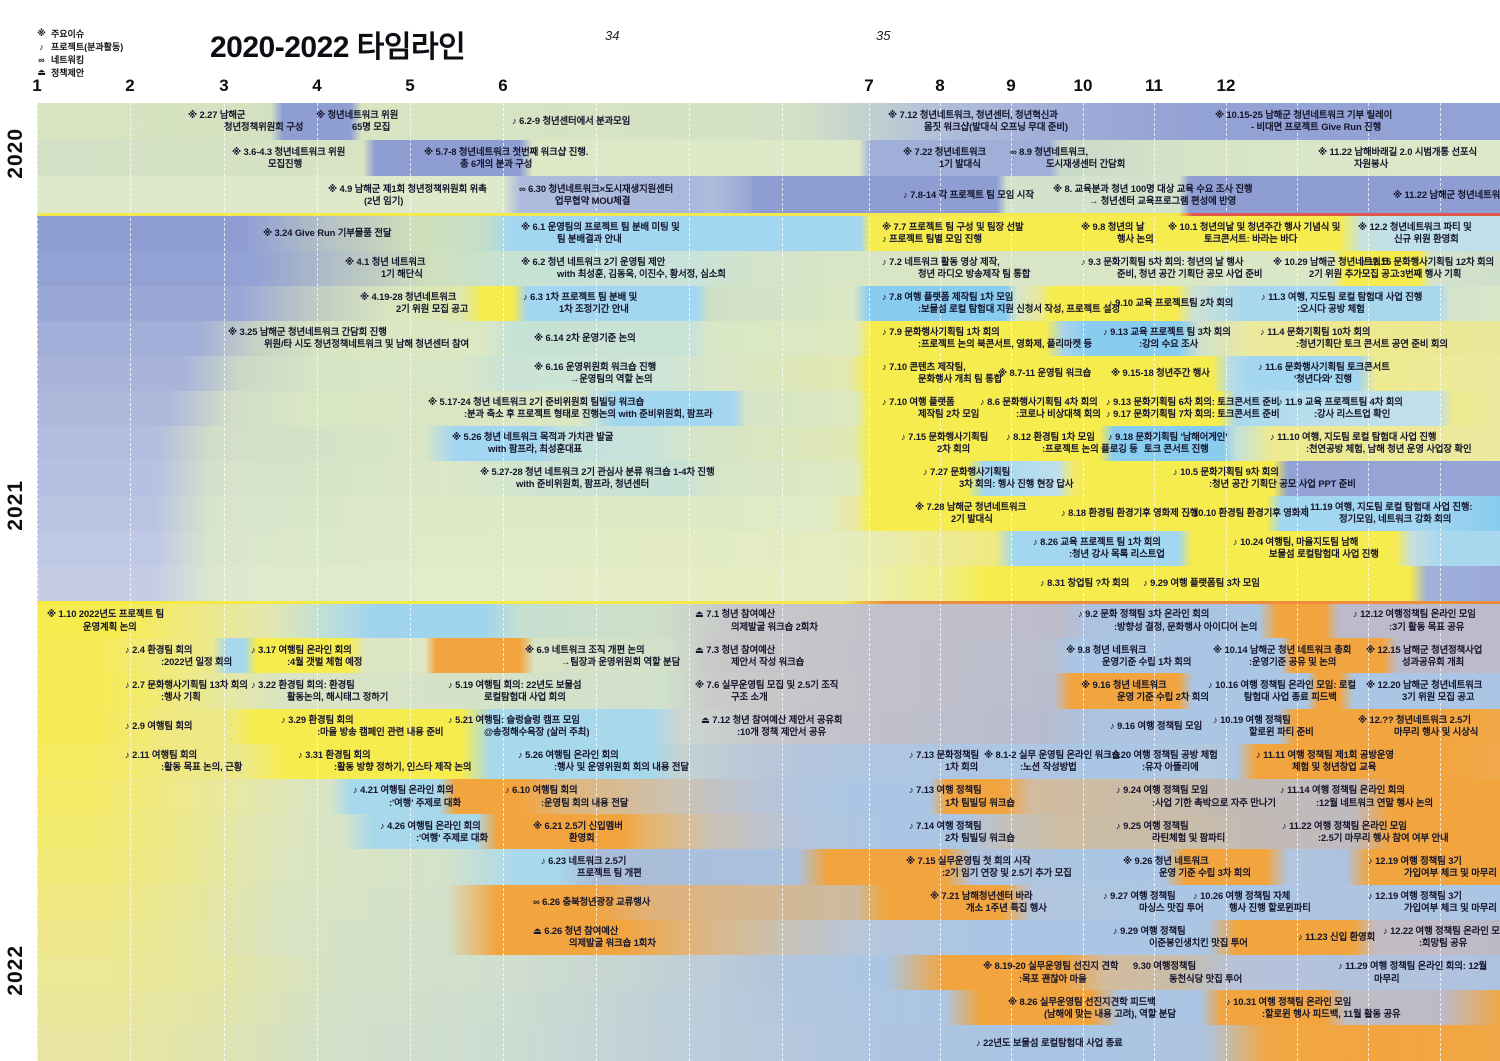 The image size is (1500, 1061). I want to click on timeline-event-text: ♪ 9.10 교육 프로젝트팀 2차 회의, so click(1171, 302).